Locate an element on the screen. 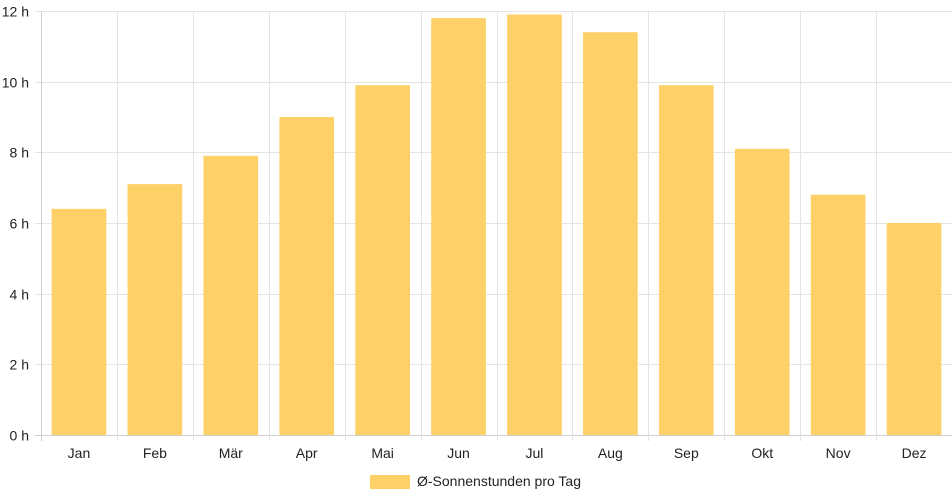 This screenshot has width=952, height=500. legend: Ø-Sonnenstunden pro Tag is located at coordinates (475, 481).